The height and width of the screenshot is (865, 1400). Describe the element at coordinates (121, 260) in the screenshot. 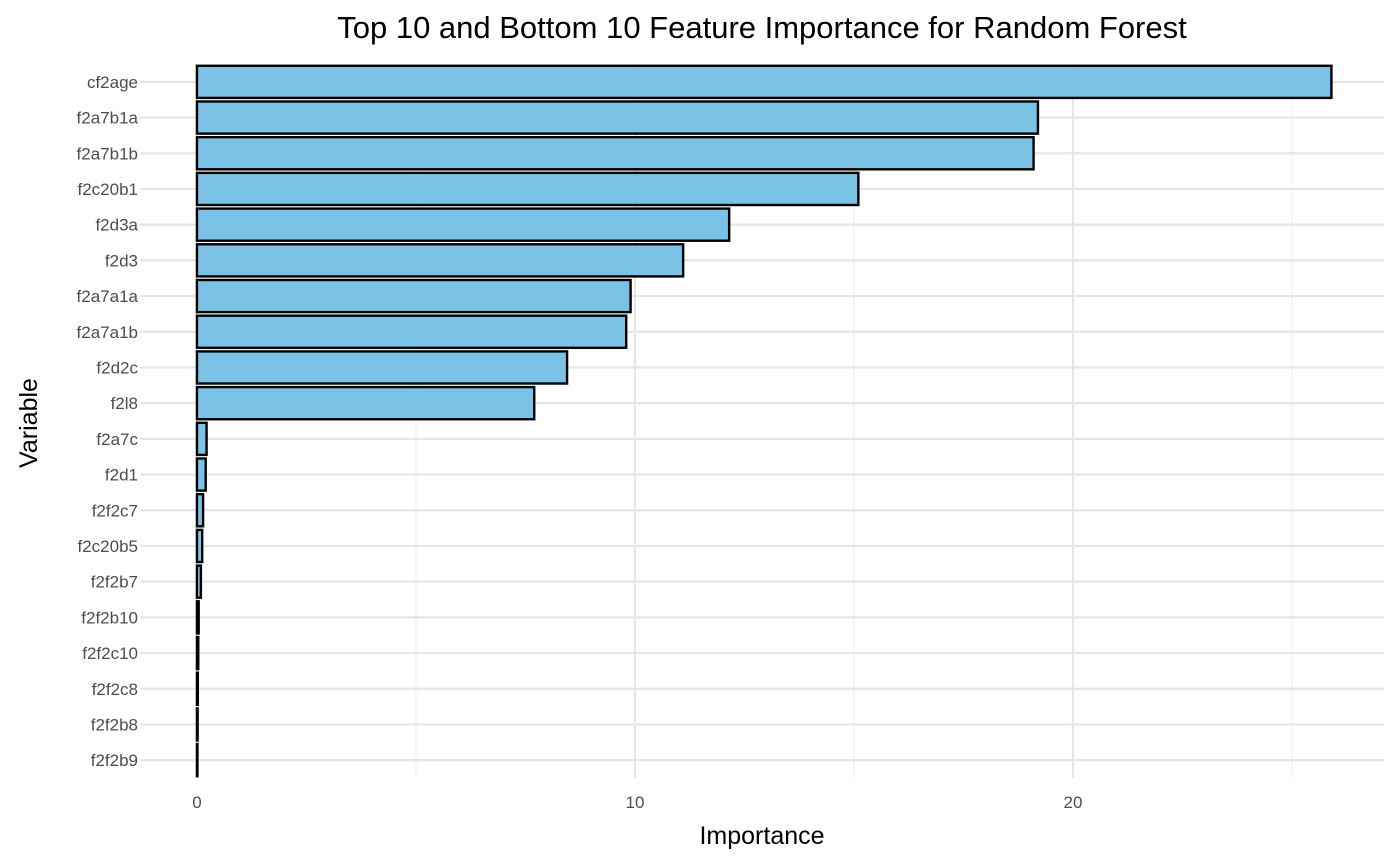

I see `y-tick-label-f2d3: f2d3` at that location.